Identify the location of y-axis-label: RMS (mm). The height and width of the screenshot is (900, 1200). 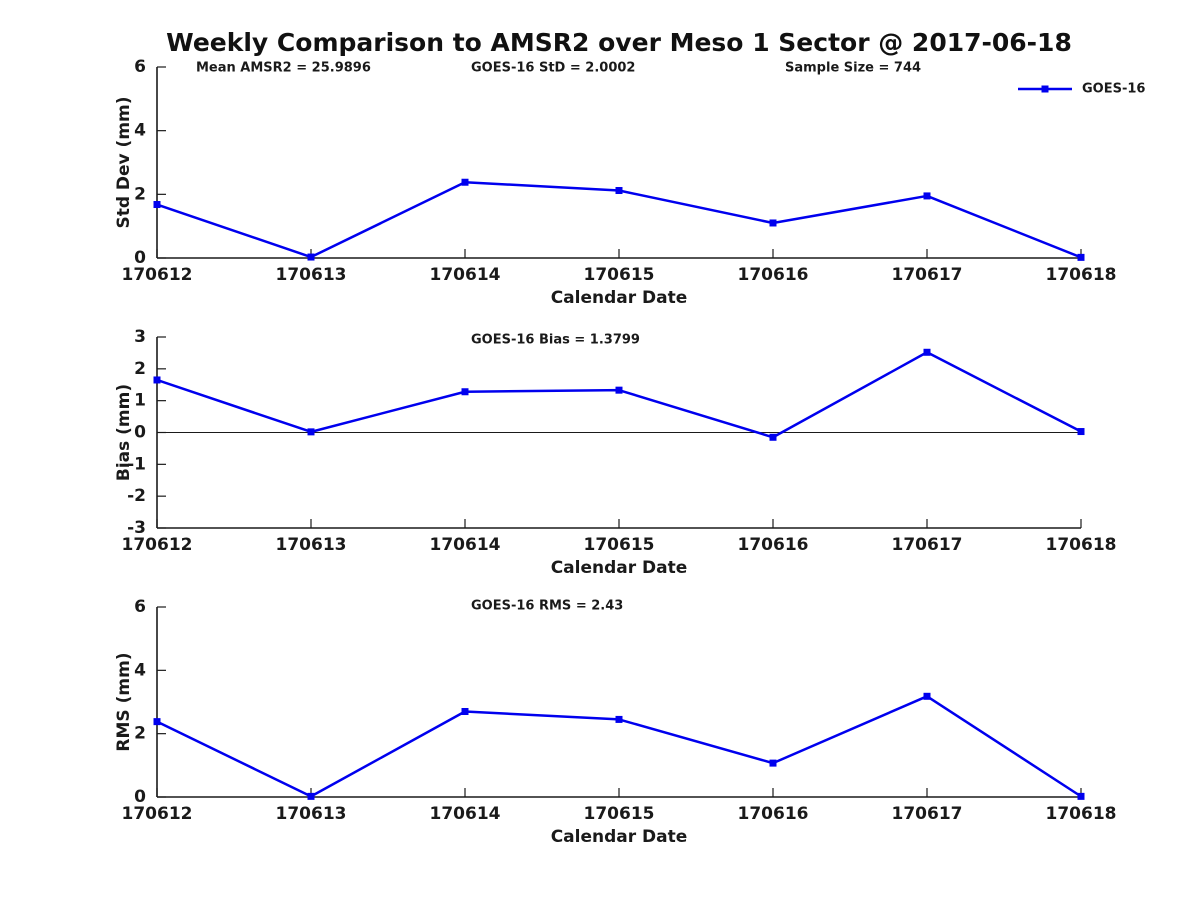
(124, 701).